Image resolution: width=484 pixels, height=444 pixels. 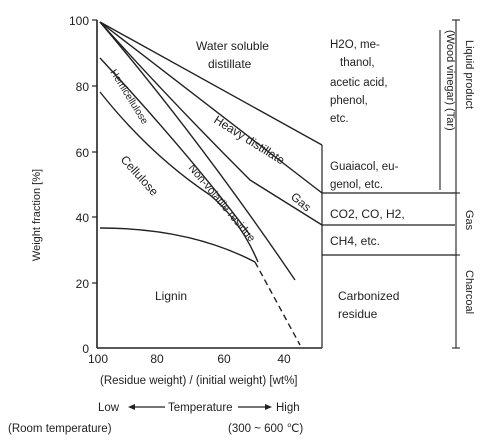 I want to click on y-axis-label: Weight fraction [%], so click(x=37, y=215).